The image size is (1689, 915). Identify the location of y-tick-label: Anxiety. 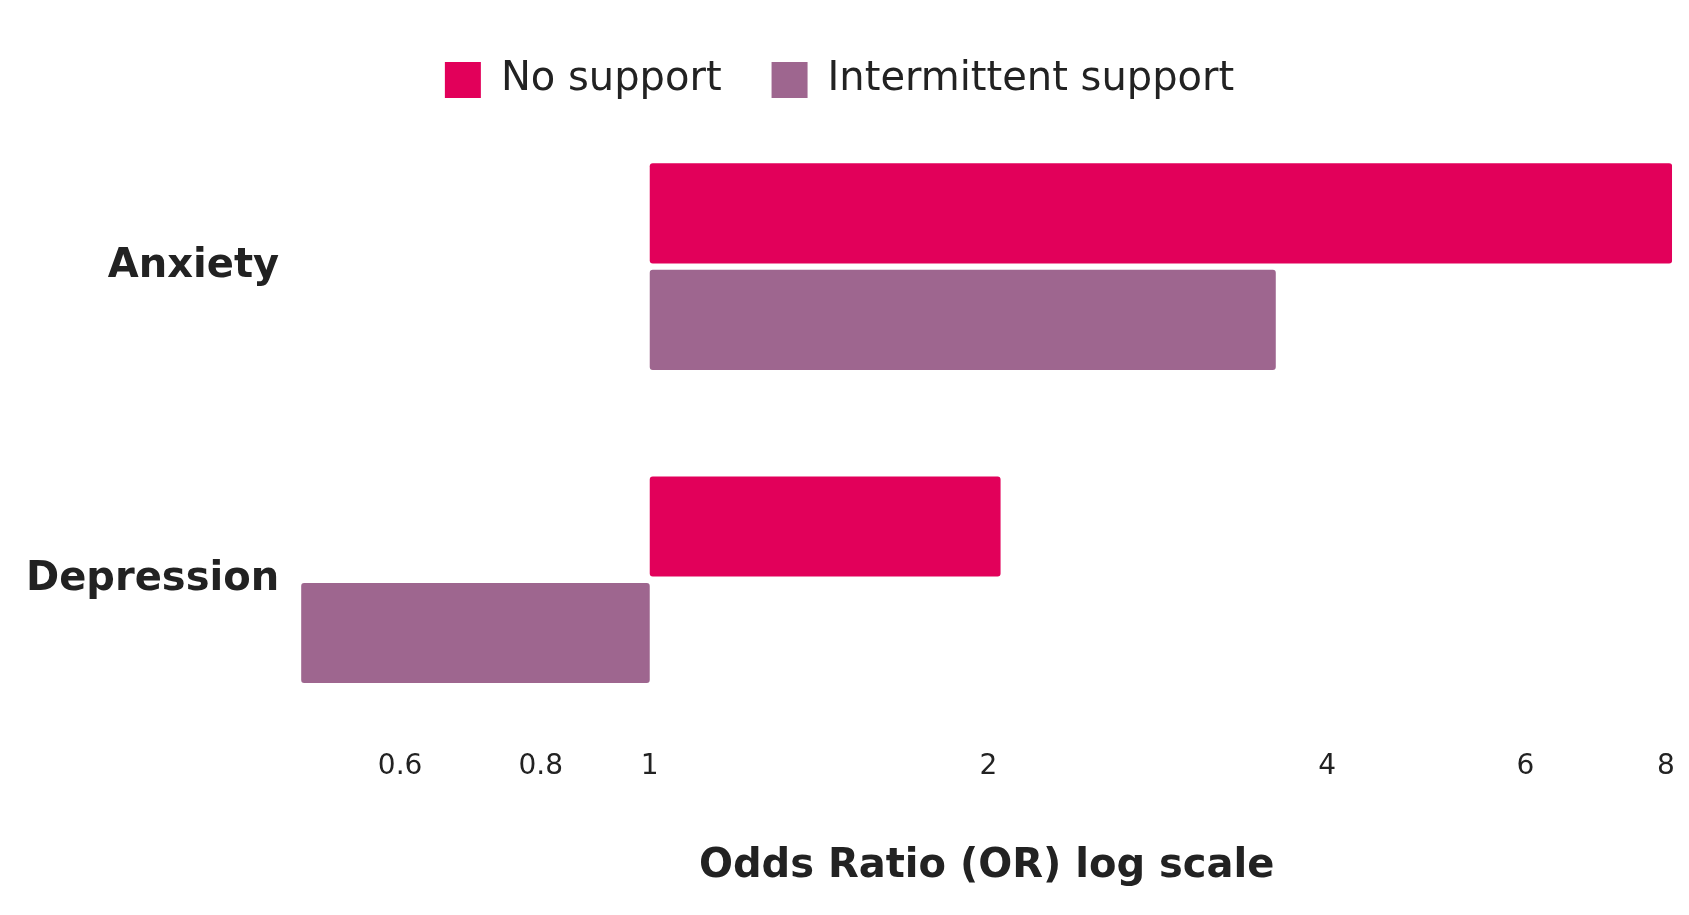
(193, 262).